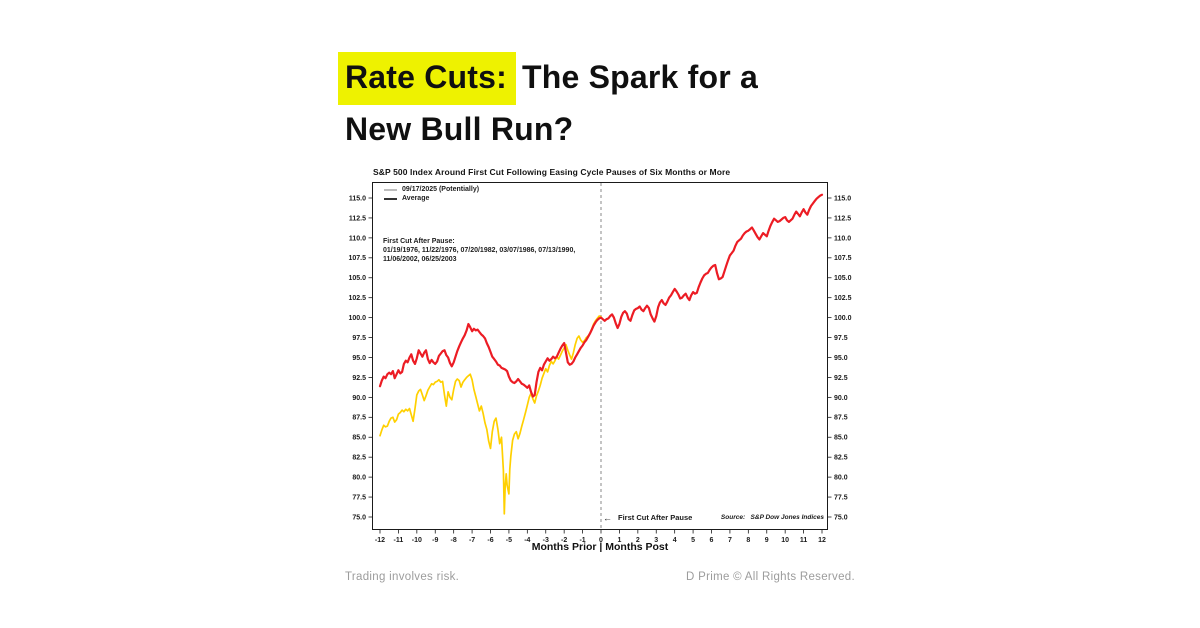  I want to click on headline-highlight: Rate Cuts:, so click(427, 78).